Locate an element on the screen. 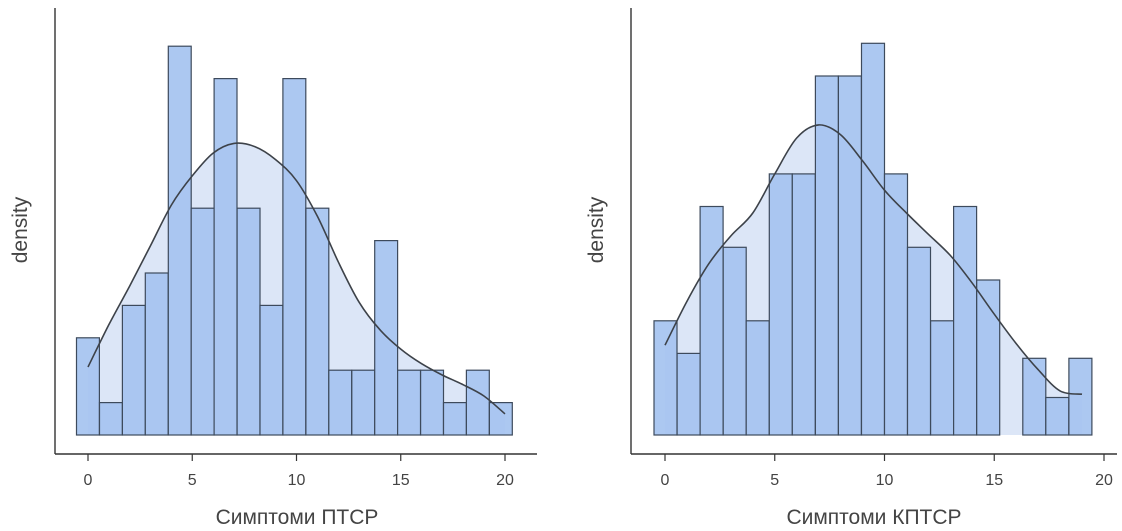 The height and width of the screenshot is (531, 1122). x-axis-title: Симптоми КПТСР is located at coordinates (873, 517).